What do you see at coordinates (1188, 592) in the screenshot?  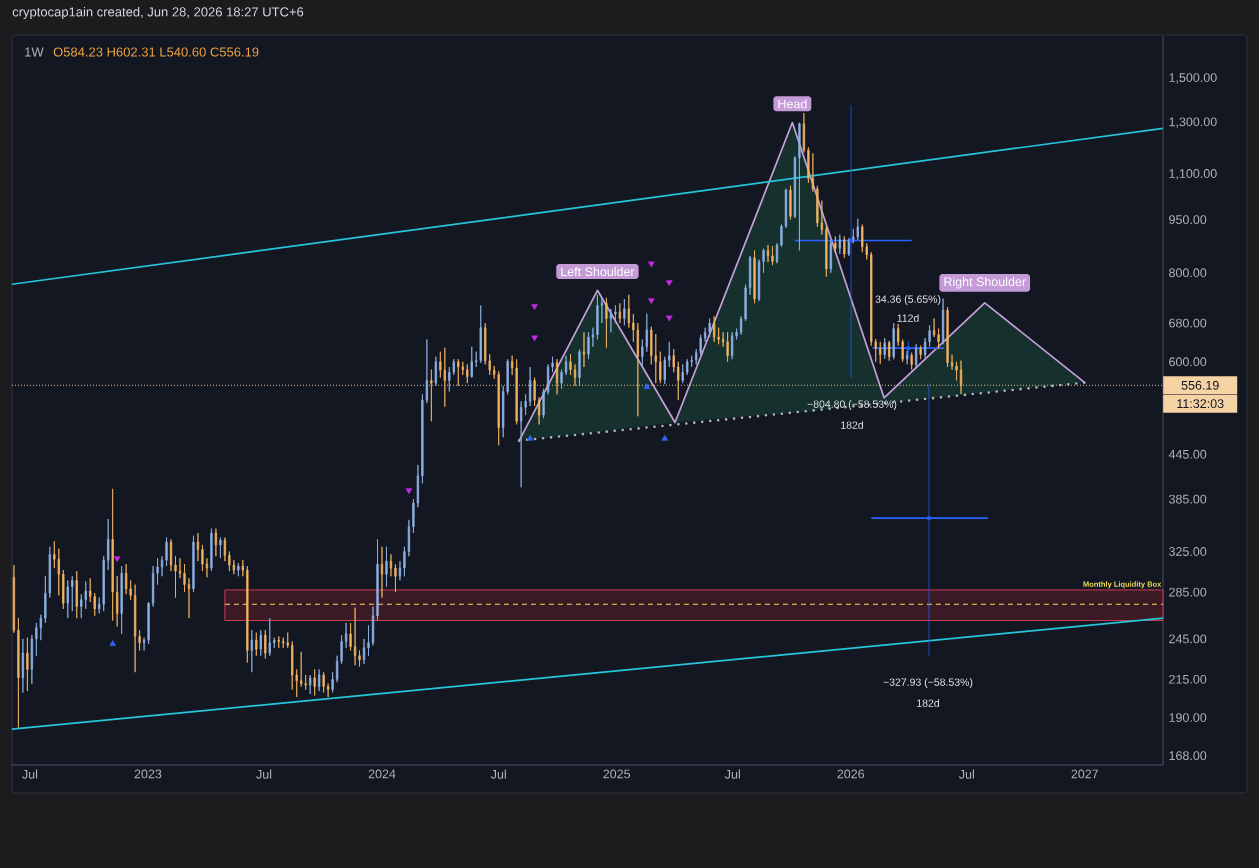 I see `y-tick-label: 285.00` at bounding box center [1188, 592].